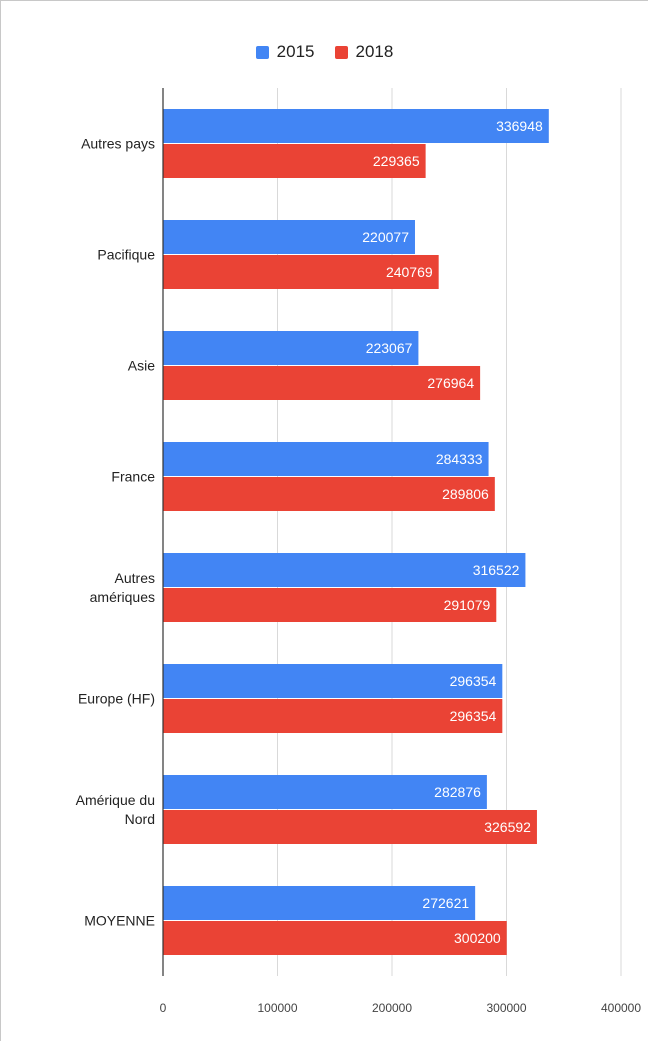 Image resolution: width=649 pixels, height=1042 pixels. I want to click on category-label-4-line-0: Autres, so click(135, 578).